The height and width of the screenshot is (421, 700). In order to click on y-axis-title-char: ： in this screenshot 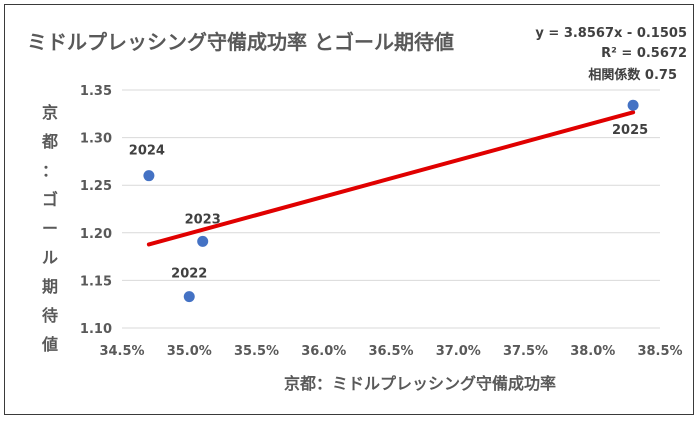, I will do `click(50, 170)`.